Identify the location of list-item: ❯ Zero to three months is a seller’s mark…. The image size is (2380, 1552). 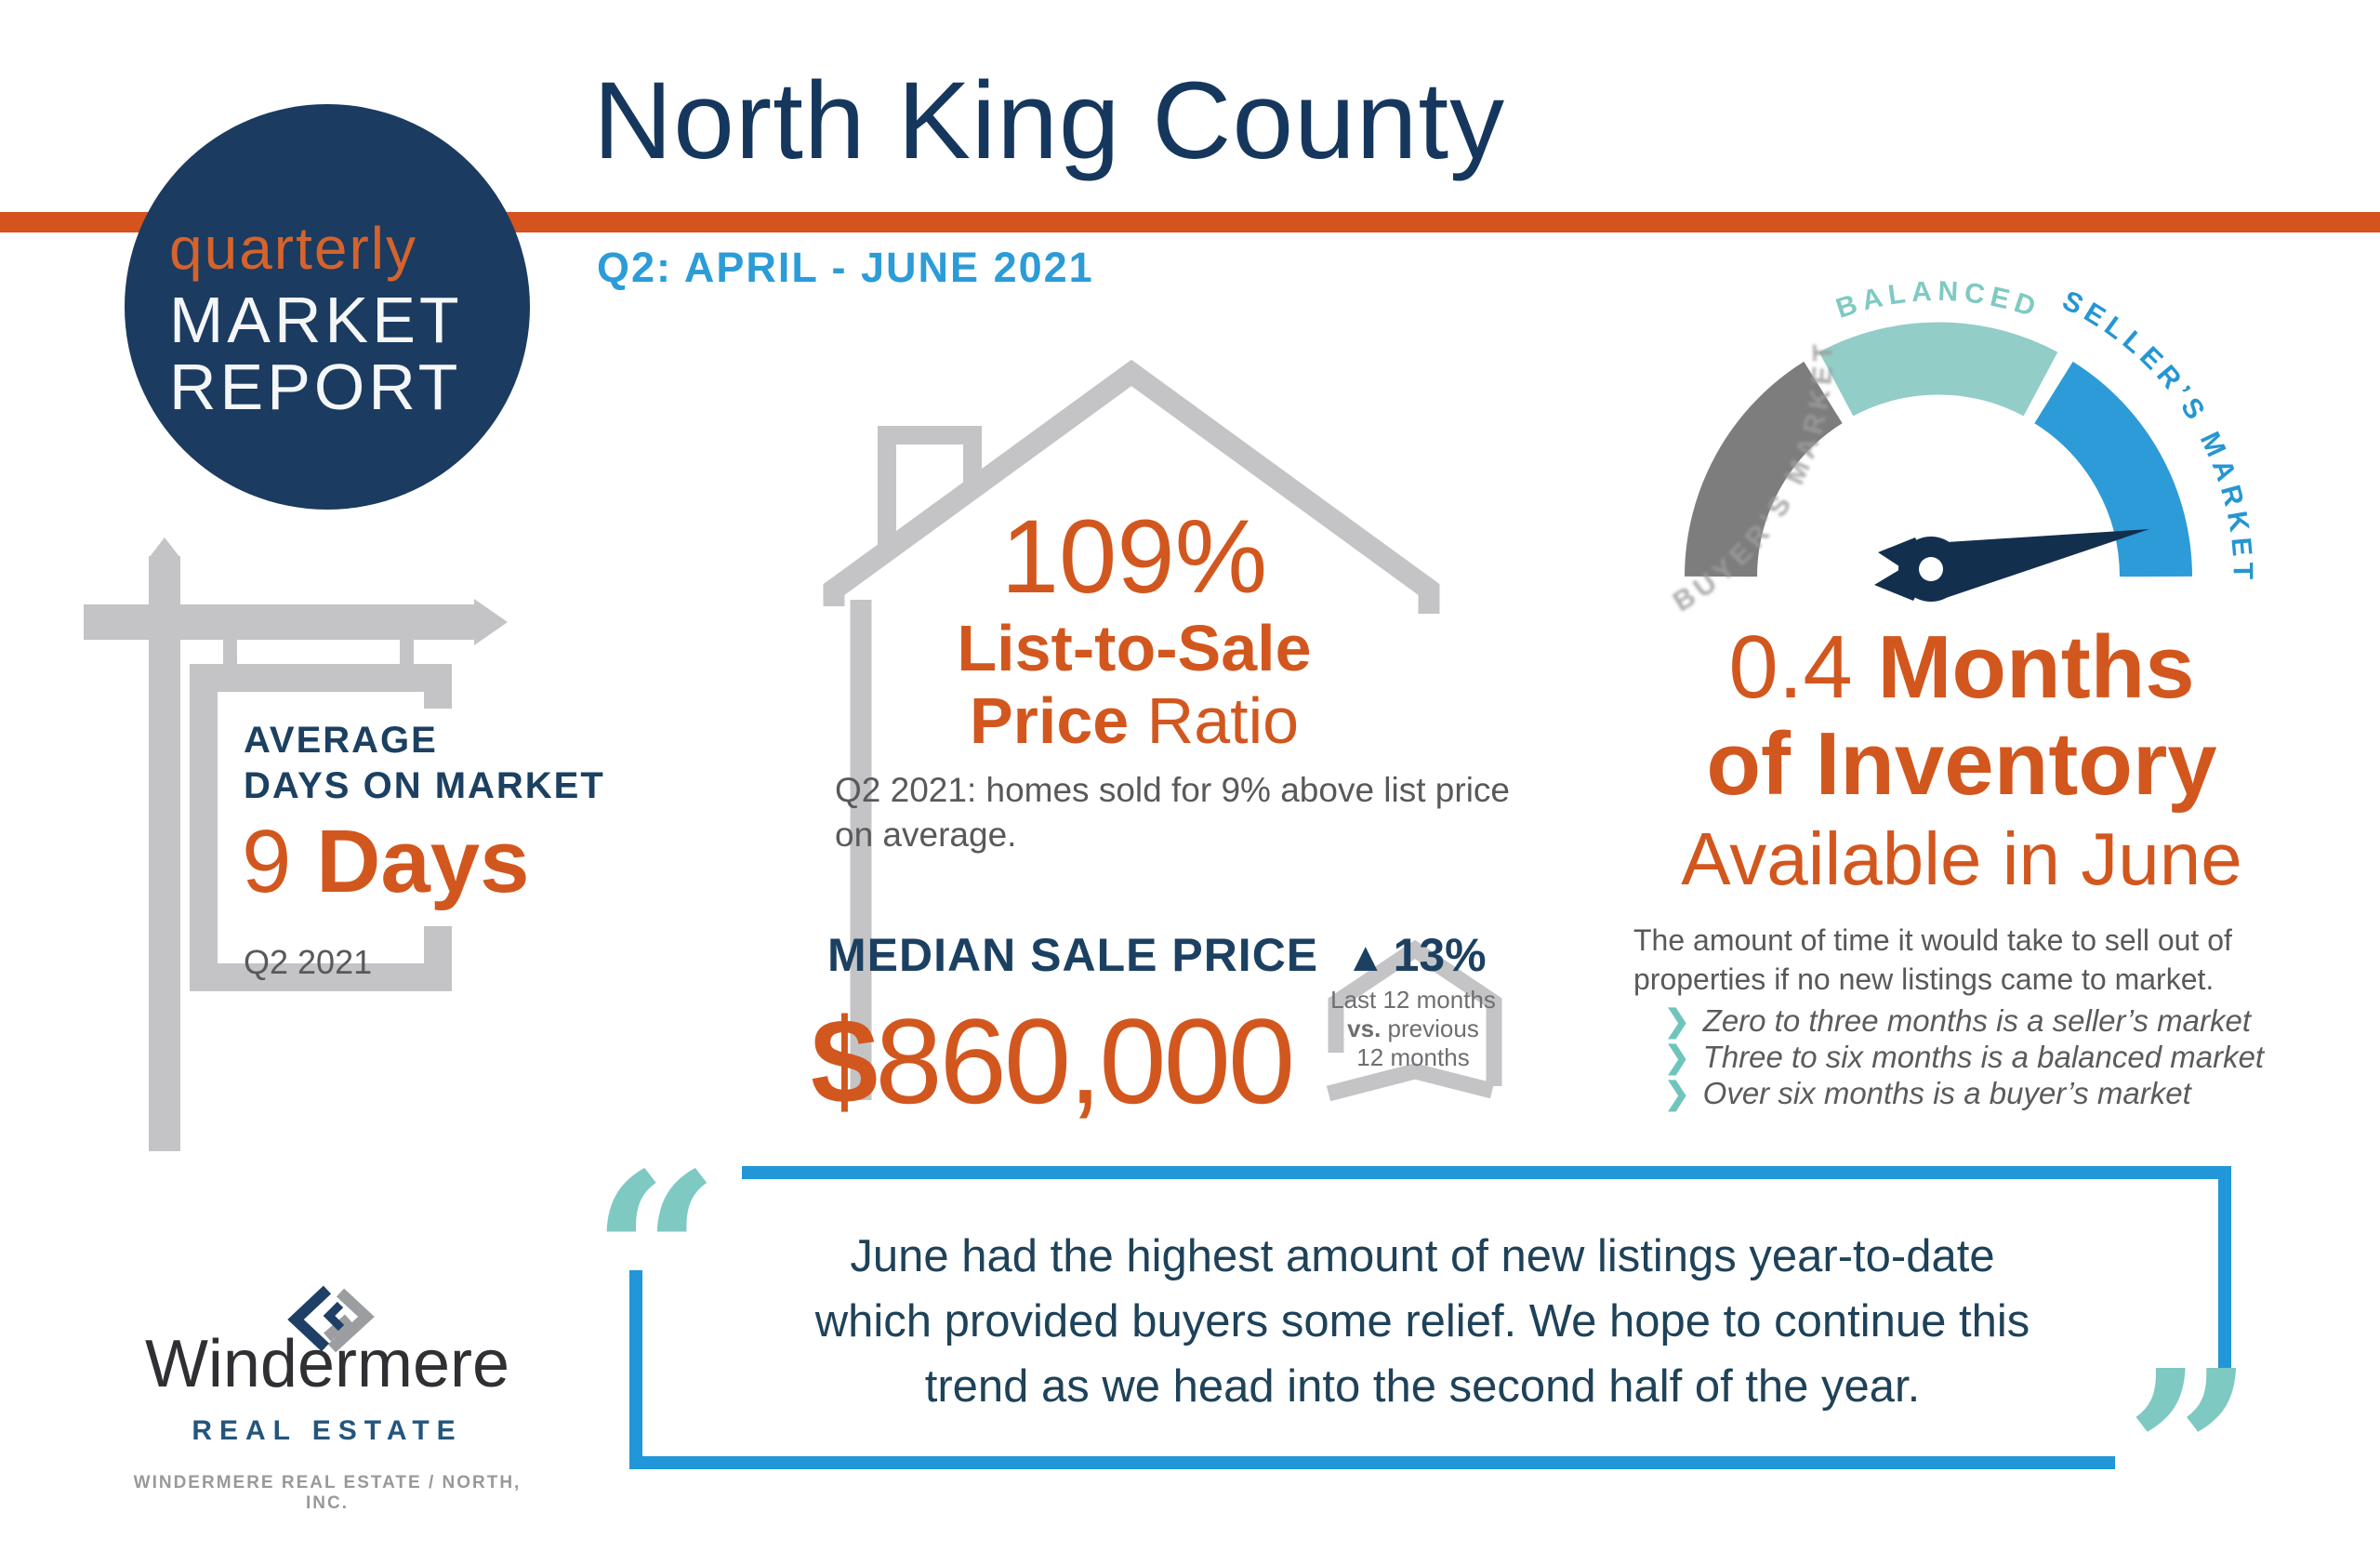
(1957, 1021).